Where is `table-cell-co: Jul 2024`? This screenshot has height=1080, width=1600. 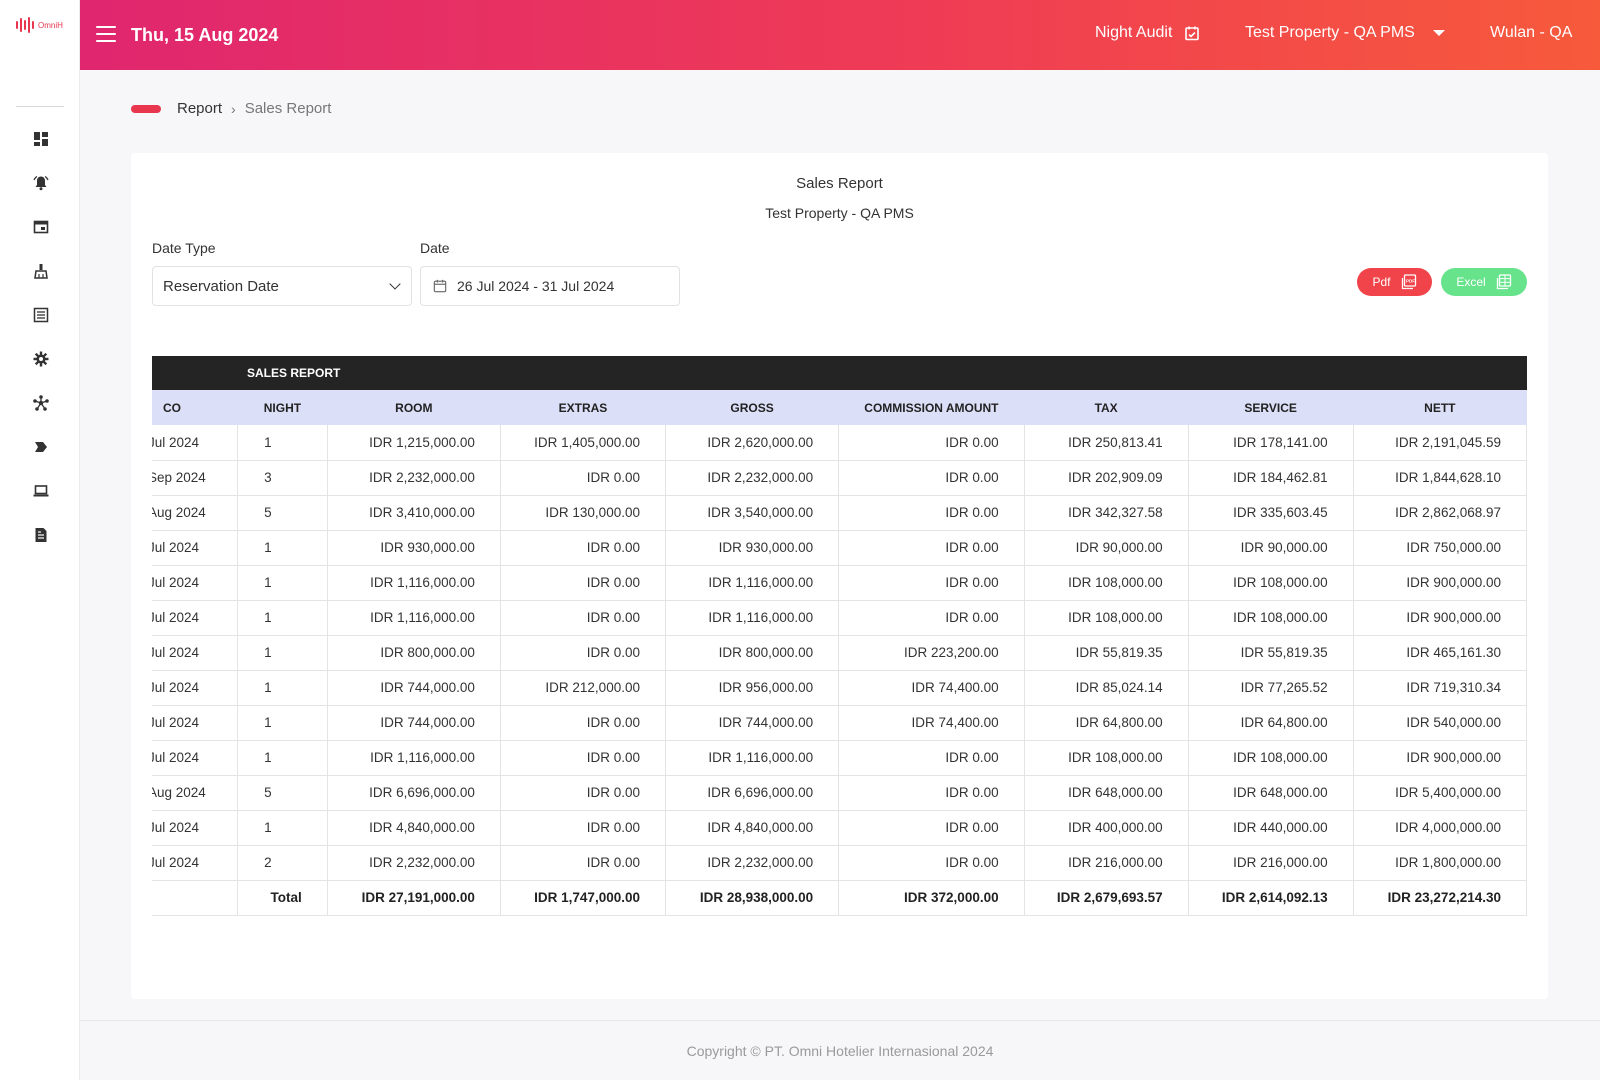
table-cell-co: Jul 2024 is located at coordinates (195, 723).